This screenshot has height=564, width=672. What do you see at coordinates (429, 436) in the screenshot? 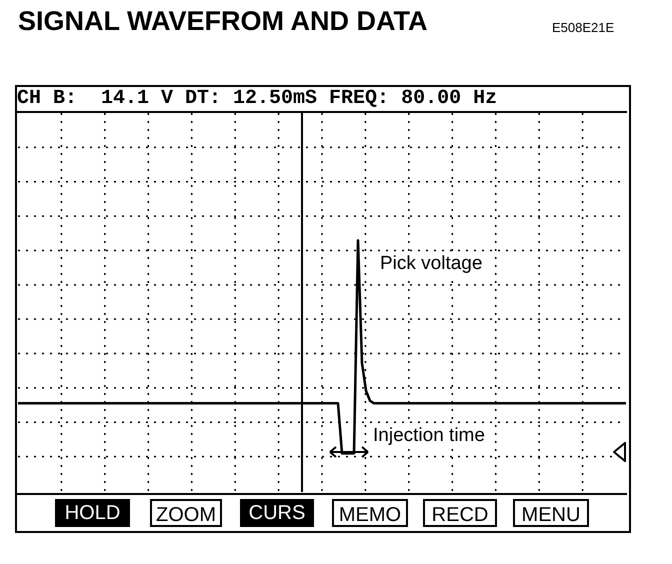
I see `annotation: Injection time` at bounding box center [429, 436].